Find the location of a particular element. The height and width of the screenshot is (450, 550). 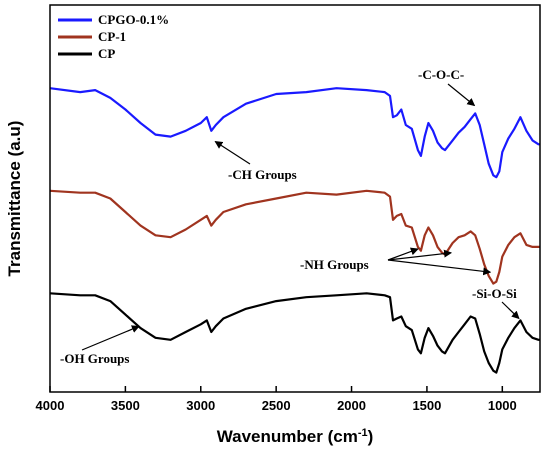

x-axis-ticks: 4000 3500 3000 2500 2000 1500 1000 is located at coordinates (276, 399).